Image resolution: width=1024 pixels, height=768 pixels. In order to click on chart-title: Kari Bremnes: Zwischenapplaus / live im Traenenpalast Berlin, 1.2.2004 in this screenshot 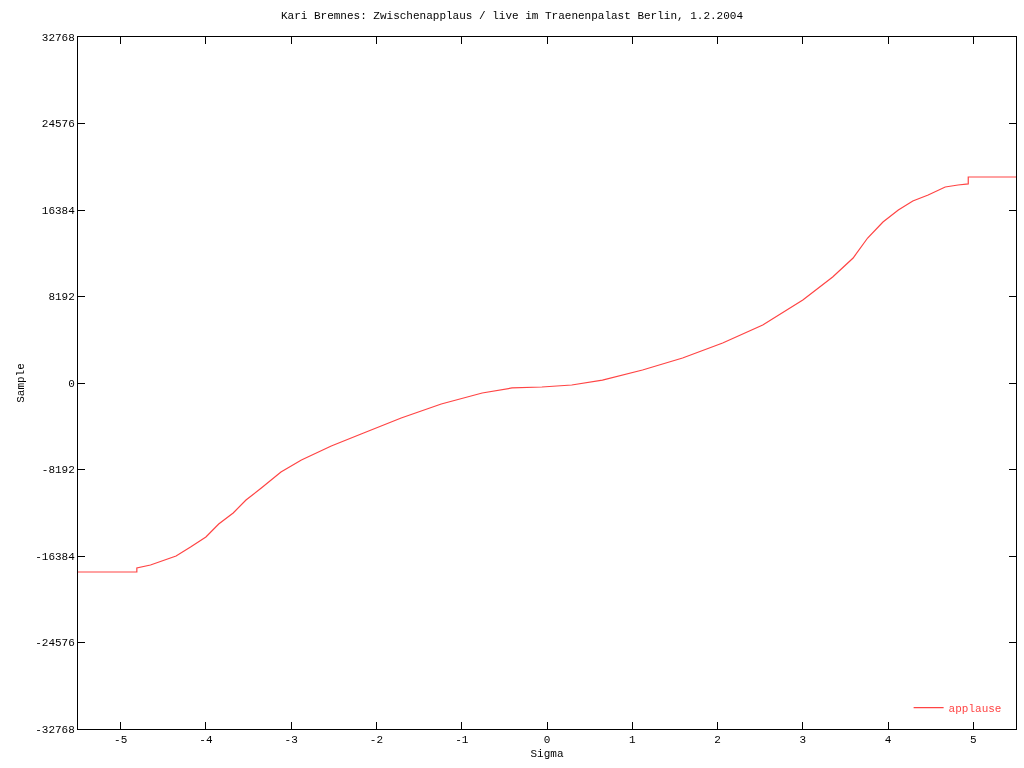, I will do `click(512, 16)`.